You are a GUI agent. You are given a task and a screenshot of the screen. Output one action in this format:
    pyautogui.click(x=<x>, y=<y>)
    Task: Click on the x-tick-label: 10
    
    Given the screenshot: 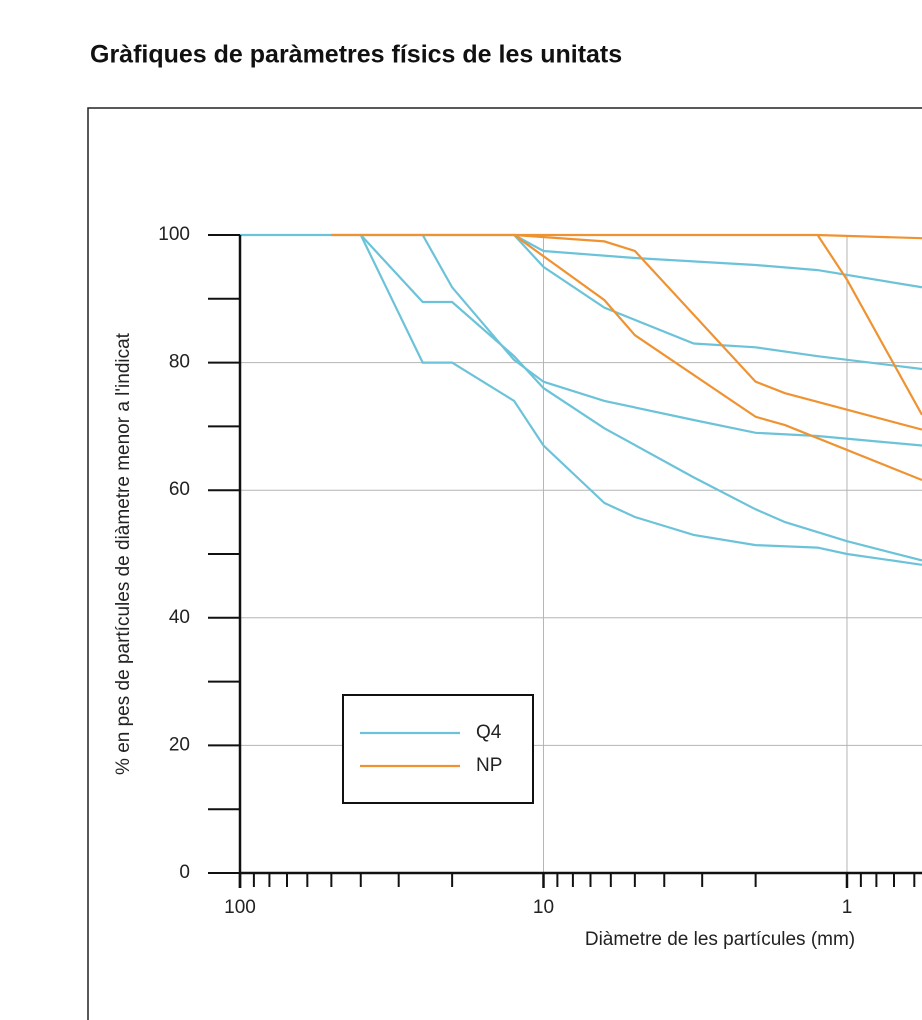 What is the action you would take?
    pyautogui.click(x=543, y=907)
    